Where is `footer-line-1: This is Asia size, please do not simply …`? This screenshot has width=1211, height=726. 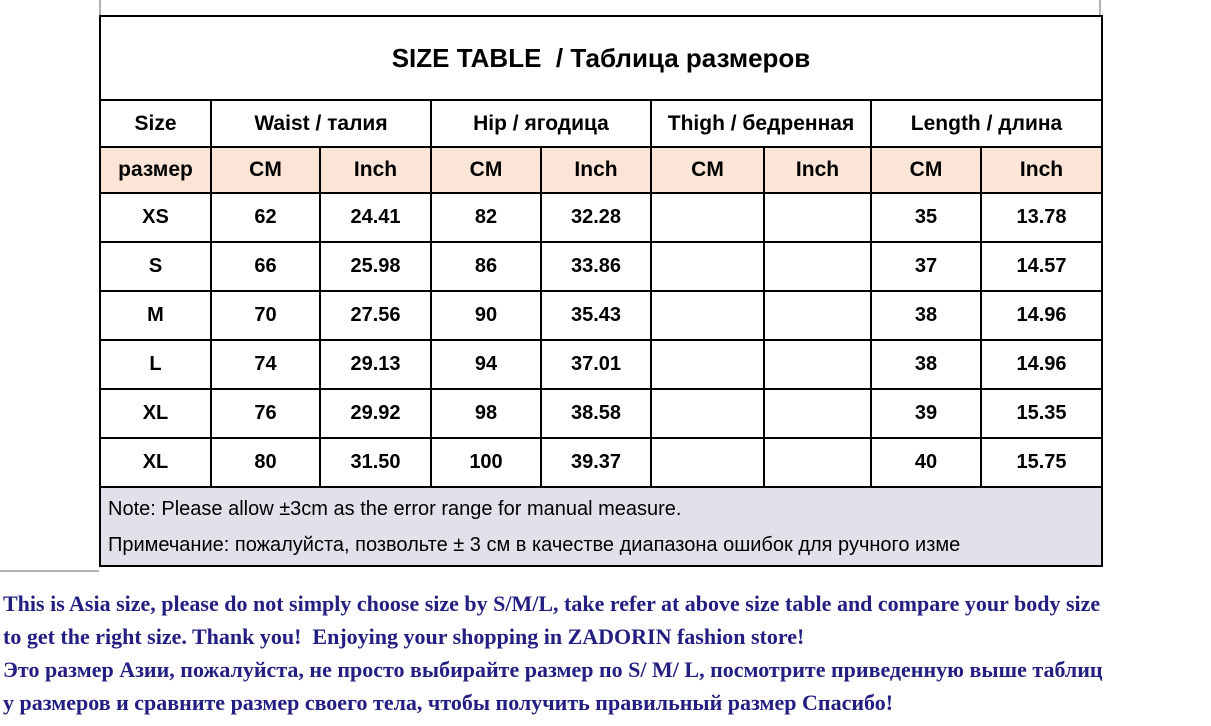 footer-line-1: This is Asia size, please do not simply … is located at coordinates (552, 603).